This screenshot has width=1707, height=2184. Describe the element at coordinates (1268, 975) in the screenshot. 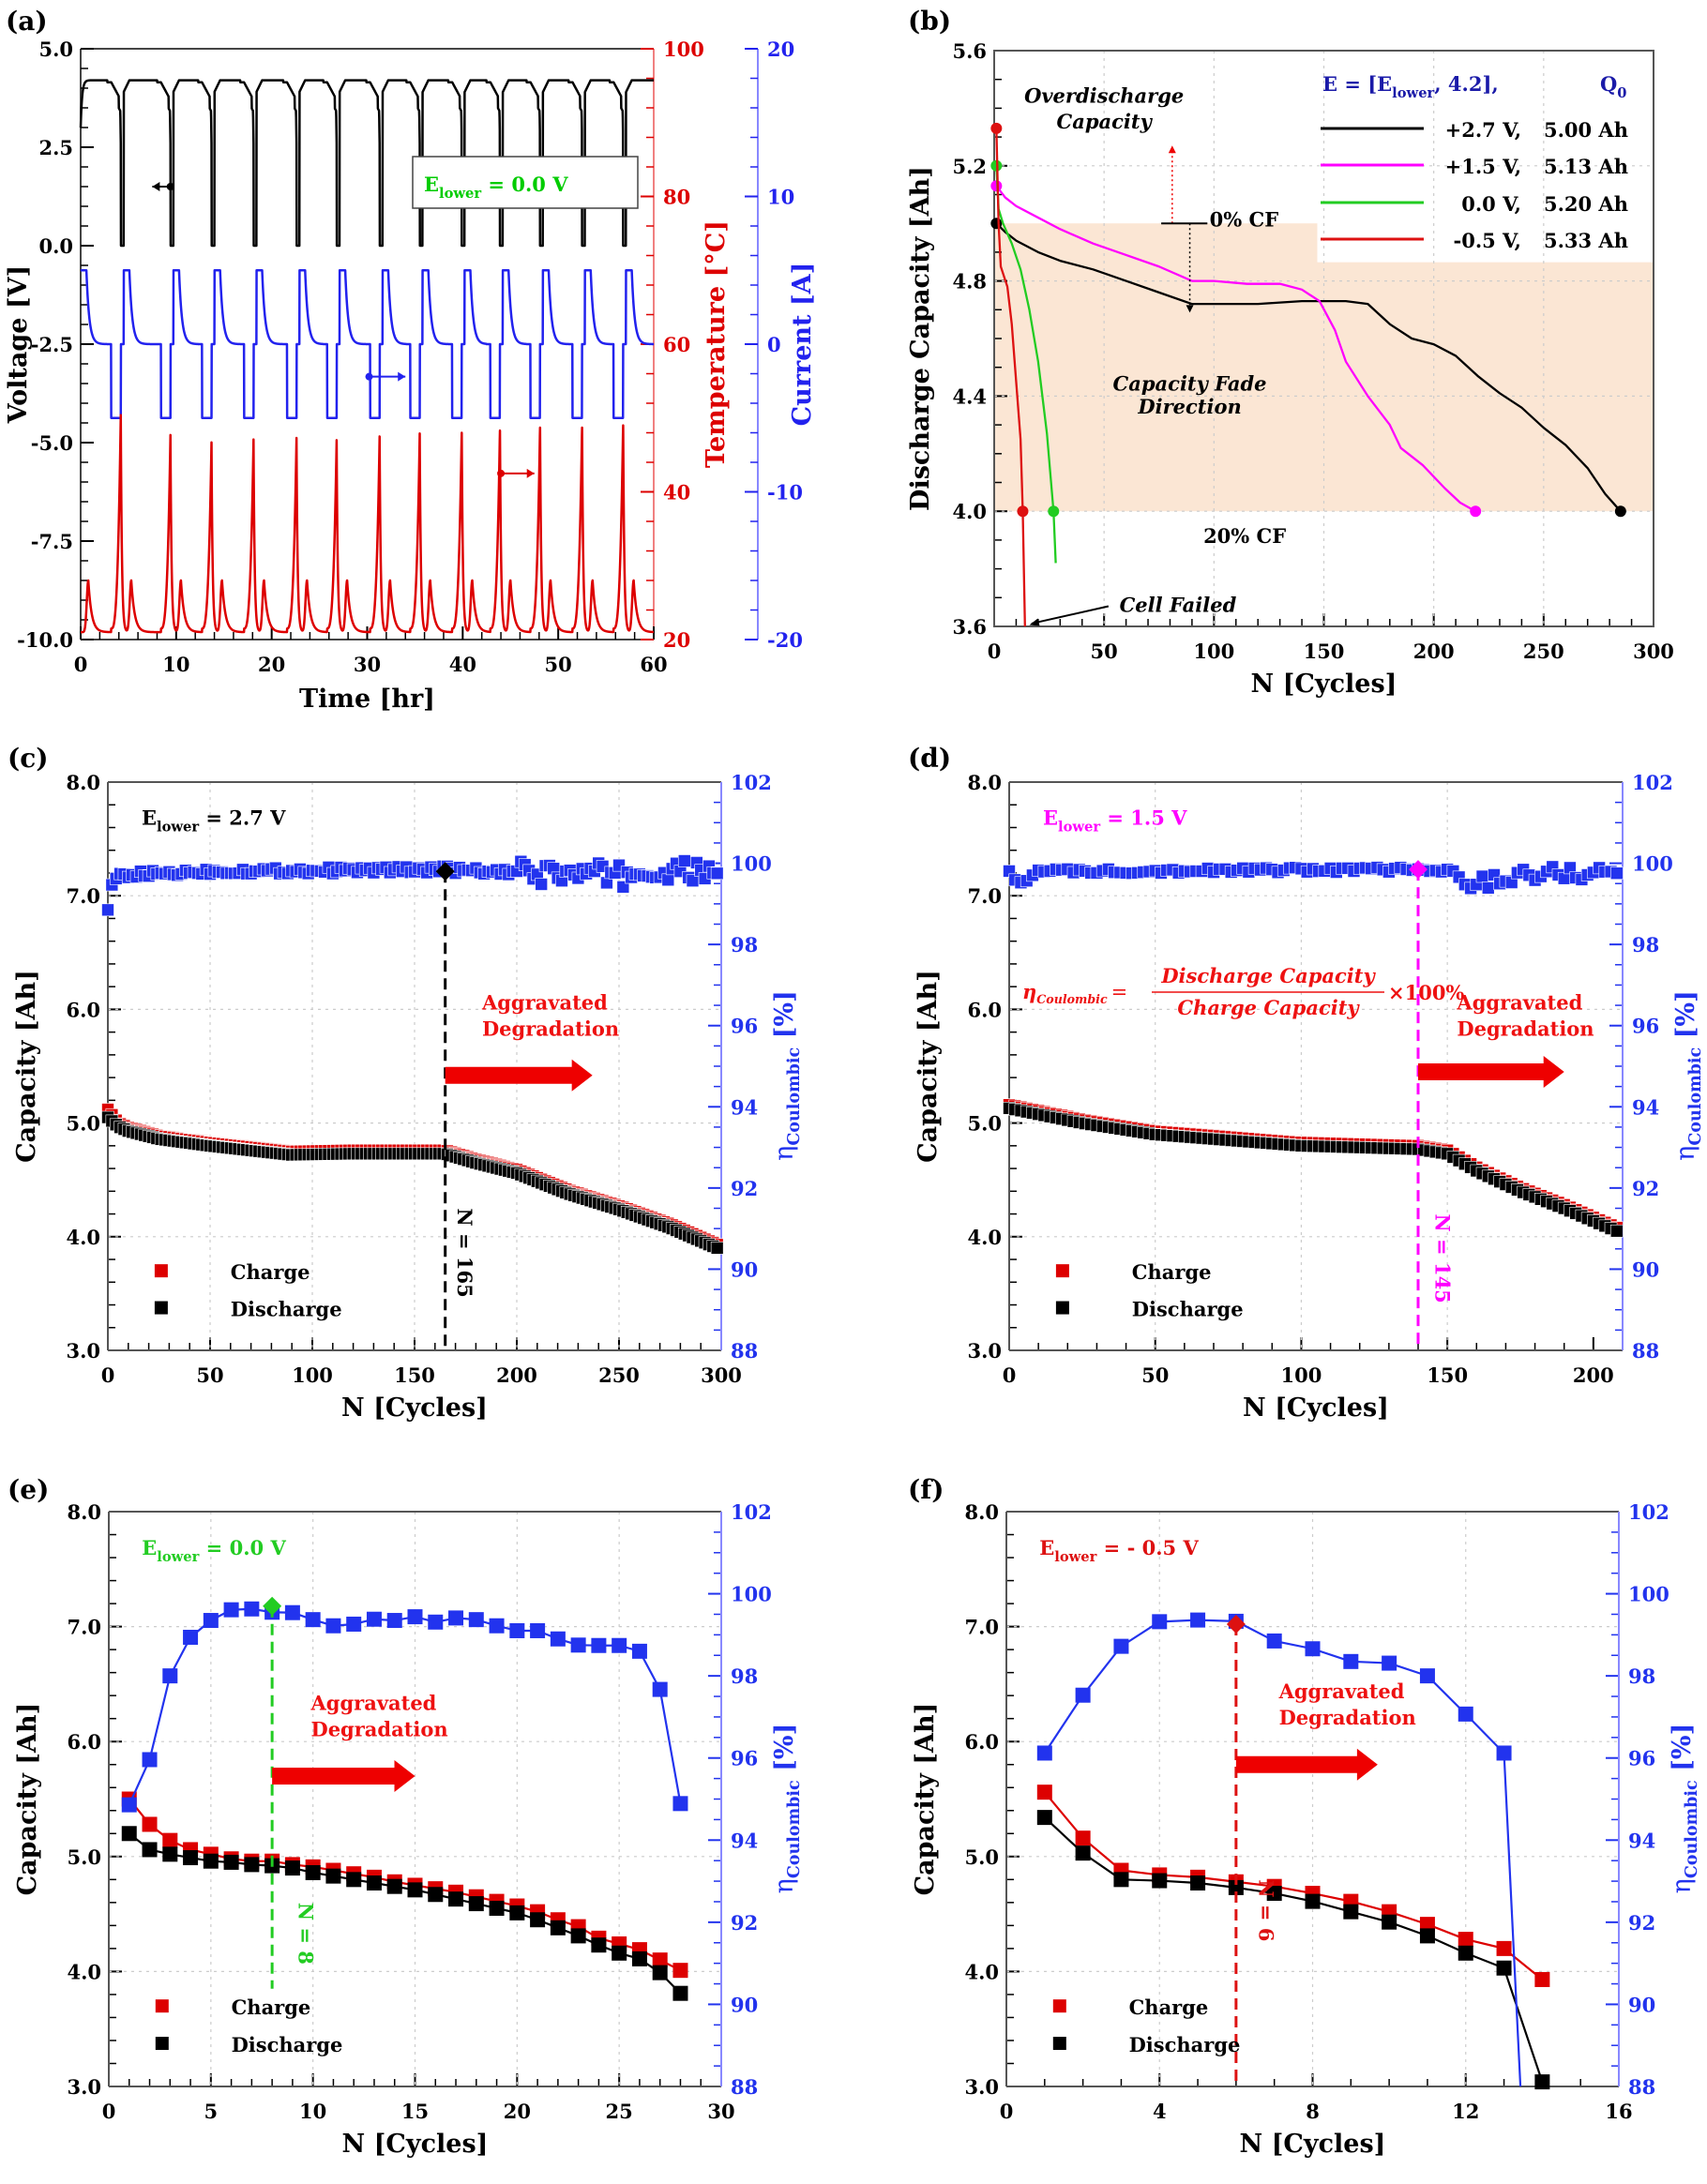

I see `formula-numerator: Discharge Capacity` at that location.